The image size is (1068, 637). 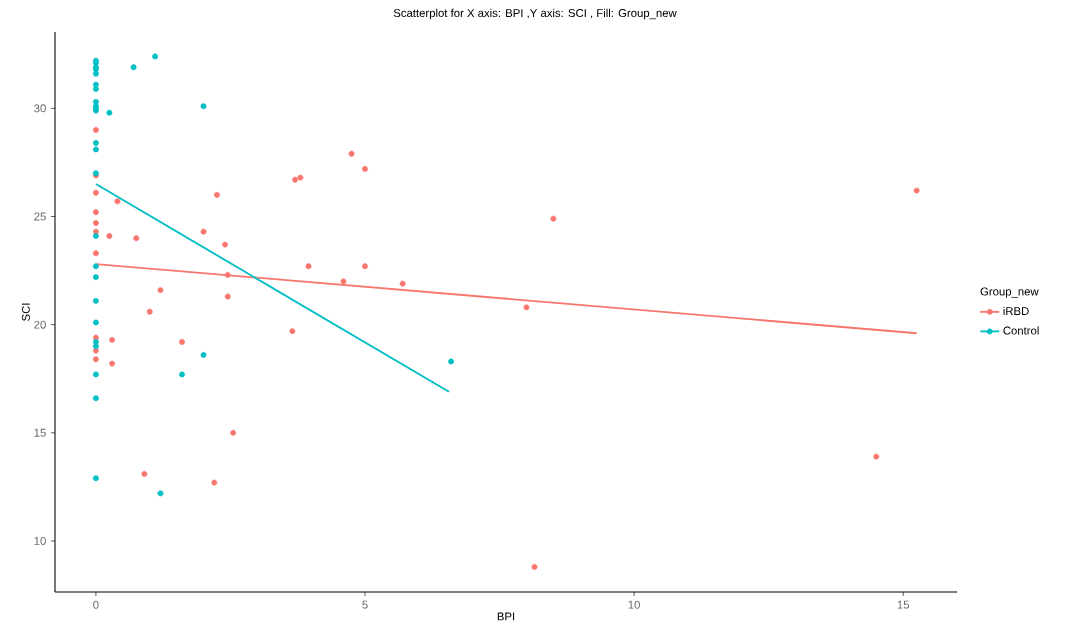 I want to click on y-tick-label: 25, so click(x=40, y=216).